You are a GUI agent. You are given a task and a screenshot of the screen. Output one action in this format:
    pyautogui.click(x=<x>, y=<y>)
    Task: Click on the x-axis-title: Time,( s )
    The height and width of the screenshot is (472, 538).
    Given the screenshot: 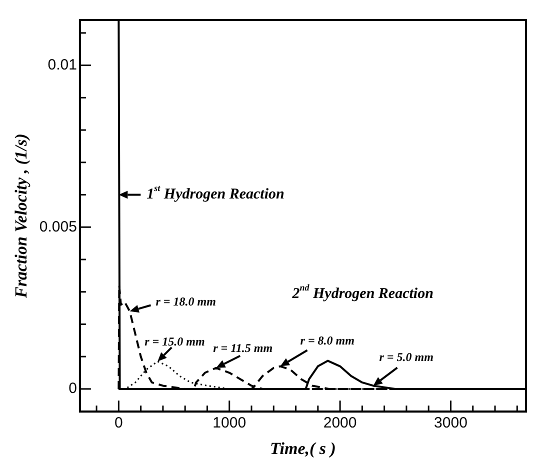 What is the action you would take?
    pyautogui.click(x=303, y=448)
    